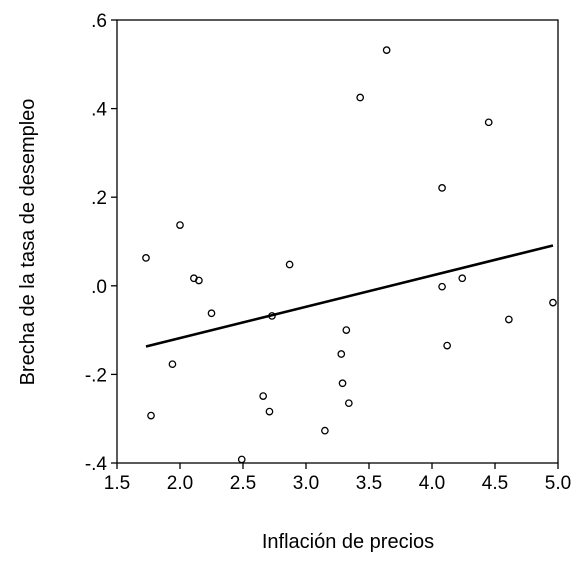 The width and height of the screenshot is (580, 567). Describe the element at coordinates (99, 287) in the screenshot. I see `y-tick-label-2: .0` at that location.